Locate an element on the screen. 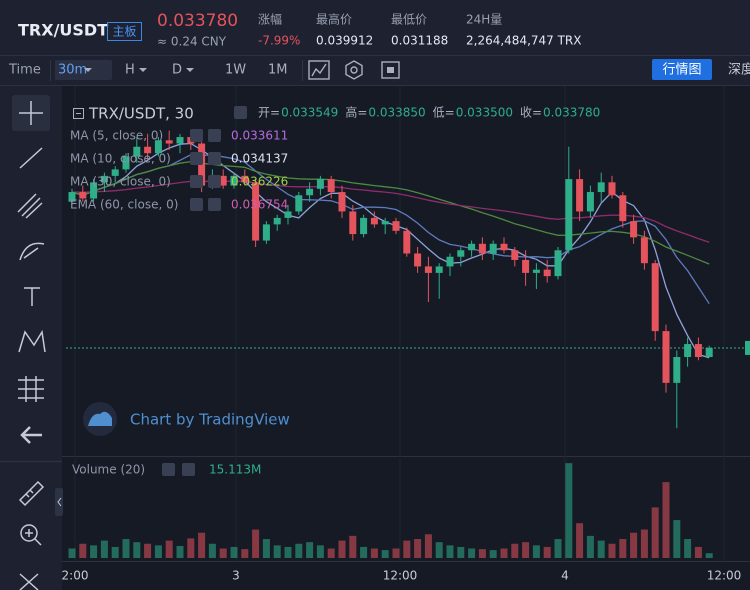 The height and width of the screenshot is (590, 750). board: 主板 is located at coordinates (124, 32).